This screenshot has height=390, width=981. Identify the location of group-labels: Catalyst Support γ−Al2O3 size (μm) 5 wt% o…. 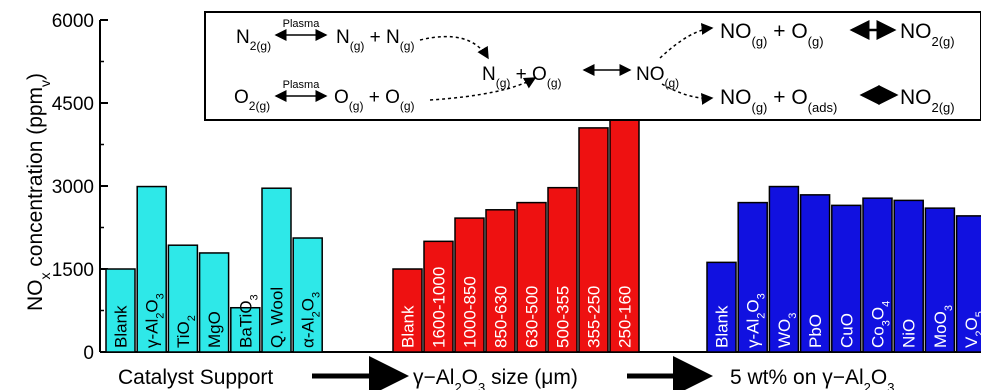
(506, 378).